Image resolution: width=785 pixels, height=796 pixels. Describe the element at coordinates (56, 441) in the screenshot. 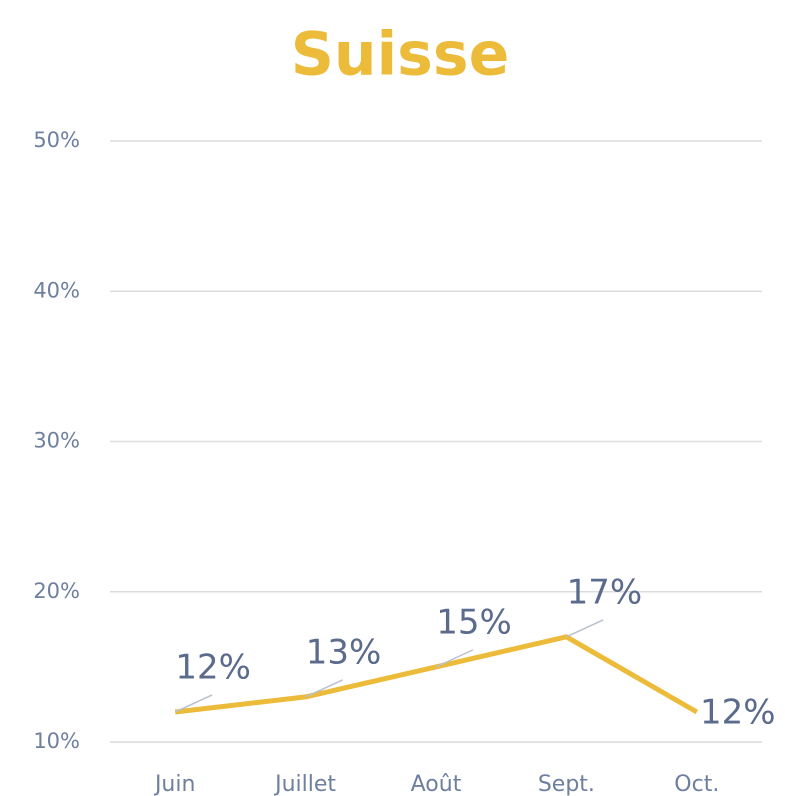

I see `y-tick-label: 30%` at that location.